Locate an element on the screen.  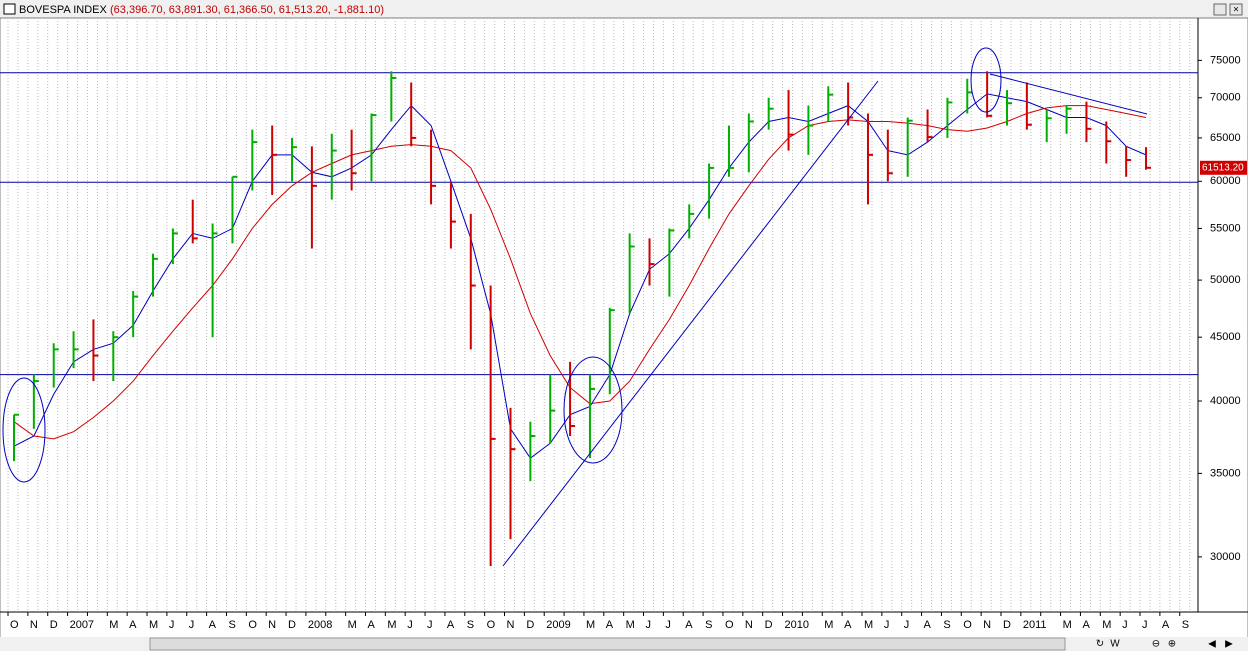
y-tick-label: 30000 is located at coordinates (1225, 557).